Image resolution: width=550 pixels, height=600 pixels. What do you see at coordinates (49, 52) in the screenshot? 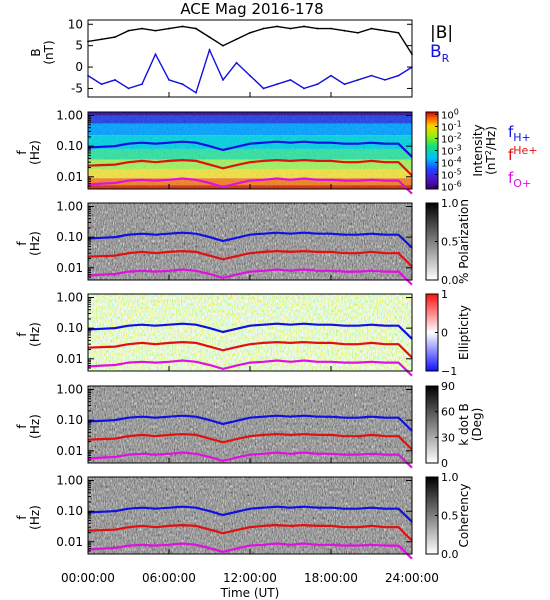
I see `b-yunit: (nT)` at bounding box center [49, 52].